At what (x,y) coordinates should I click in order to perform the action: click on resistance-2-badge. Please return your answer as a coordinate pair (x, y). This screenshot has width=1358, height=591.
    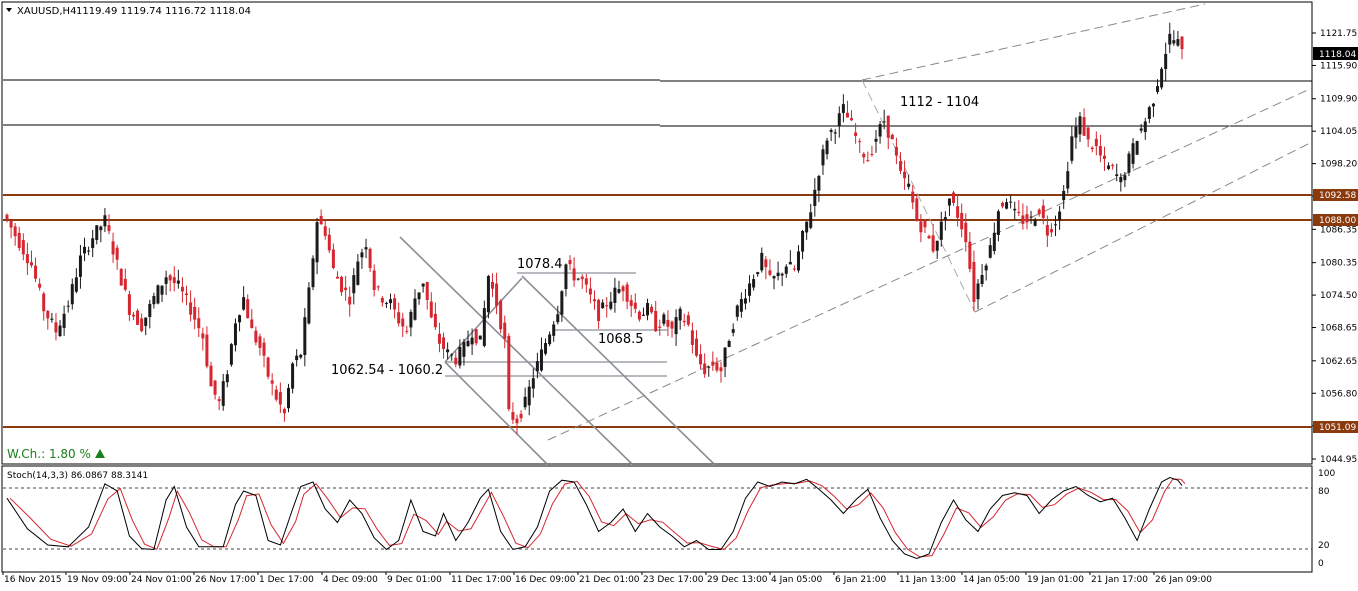
    Looking at the image, I should click on (1335, 220).